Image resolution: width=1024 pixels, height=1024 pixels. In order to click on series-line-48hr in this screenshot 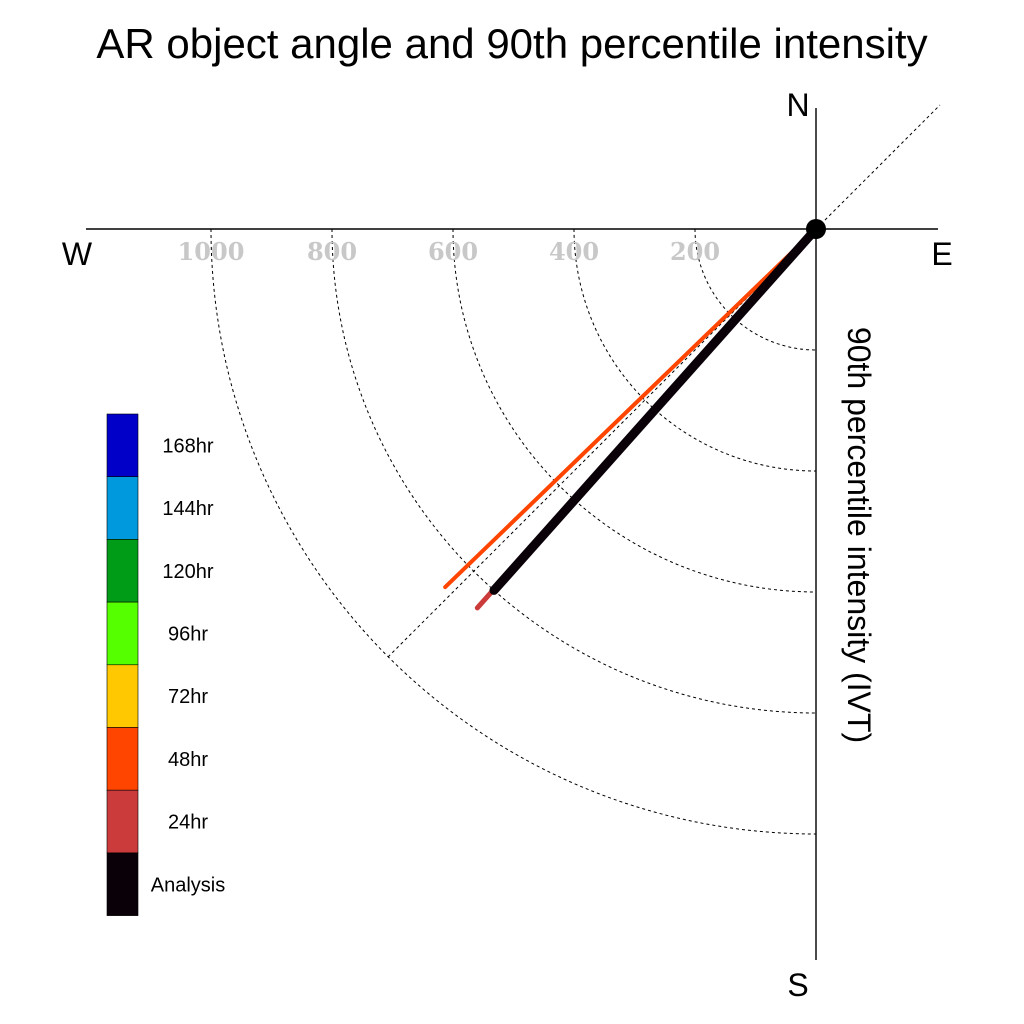, I will do `click(630, 408)`.